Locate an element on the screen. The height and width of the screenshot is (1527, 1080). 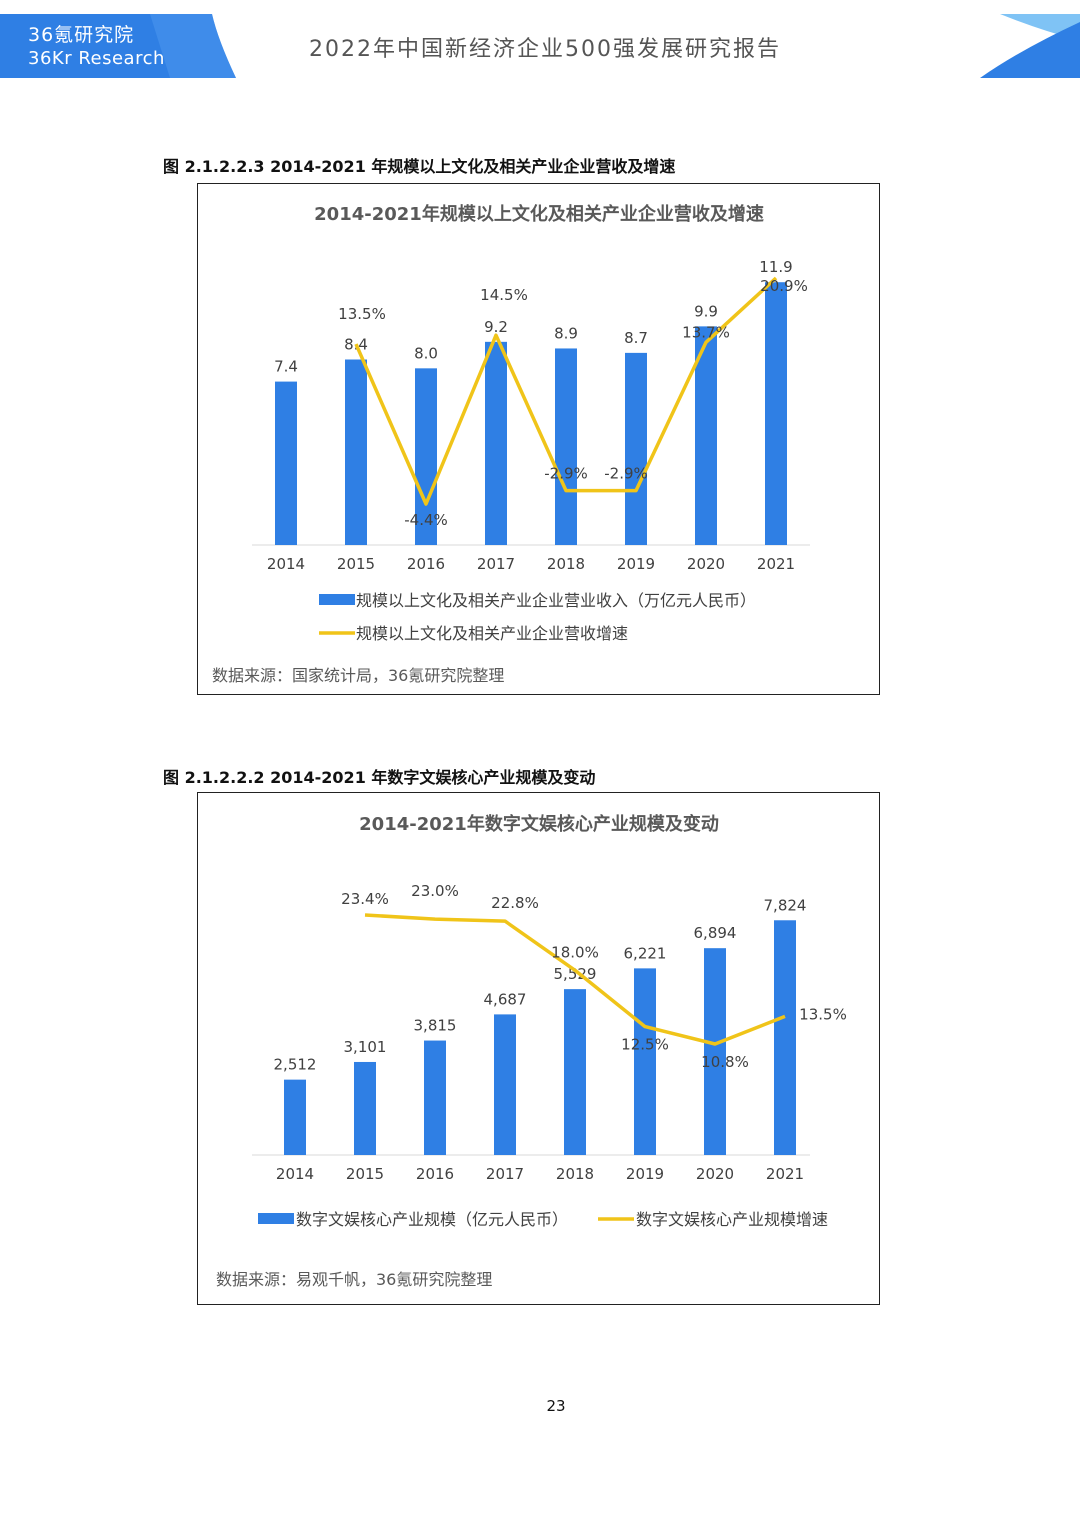
legend-bar-label: 规模以上文化及相关产业企业营业收入（万亿元人民币） is located at coordinates (556, 600).